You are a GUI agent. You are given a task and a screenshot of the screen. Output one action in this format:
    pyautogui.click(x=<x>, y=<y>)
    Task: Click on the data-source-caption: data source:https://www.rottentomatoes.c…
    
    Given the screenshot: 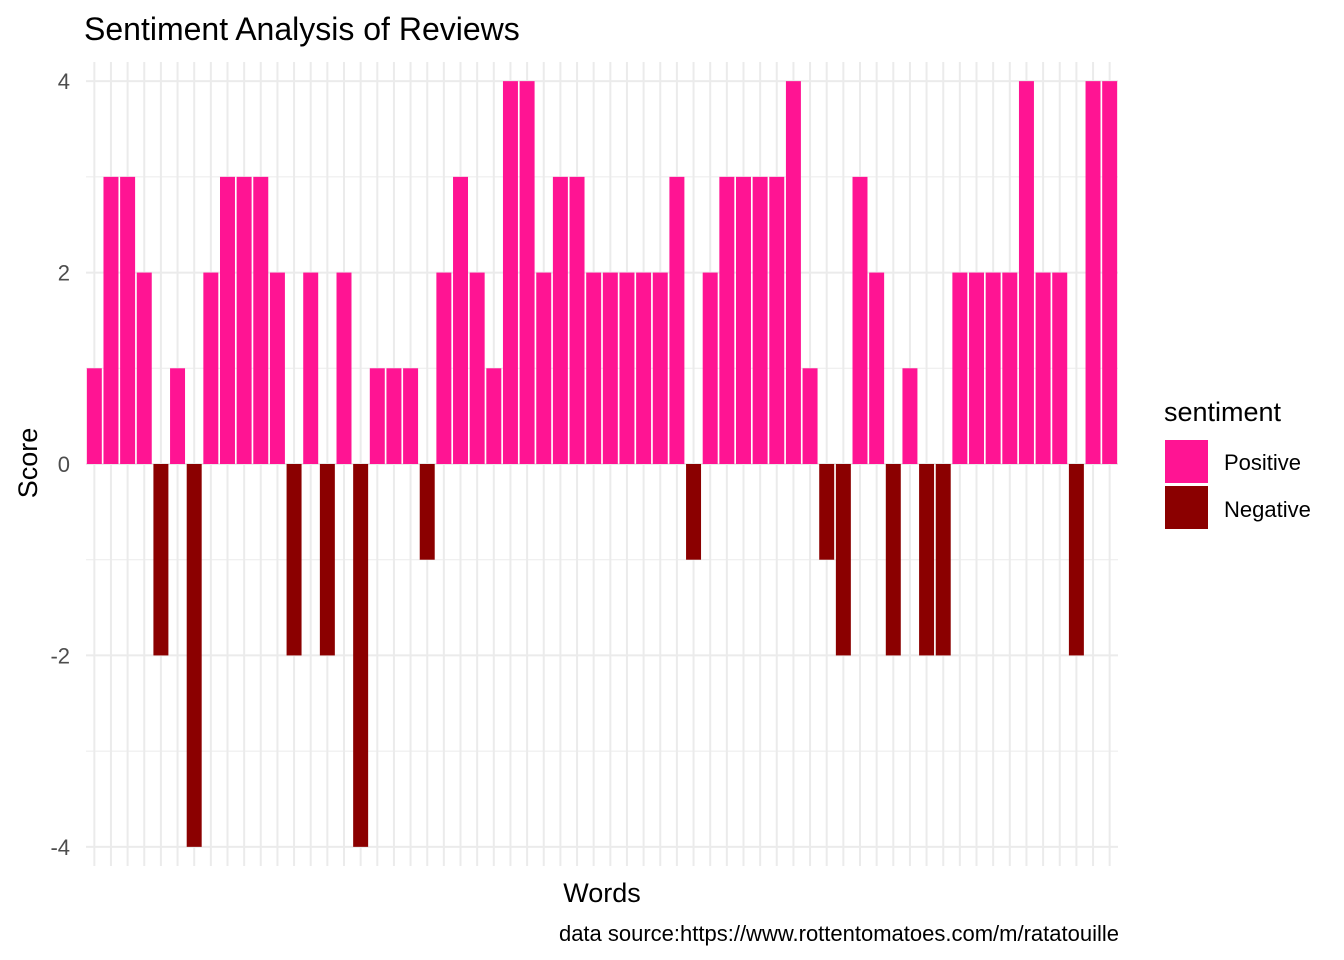 What is the action you would take?
    pyautogui.click(x=839, y=933)
    